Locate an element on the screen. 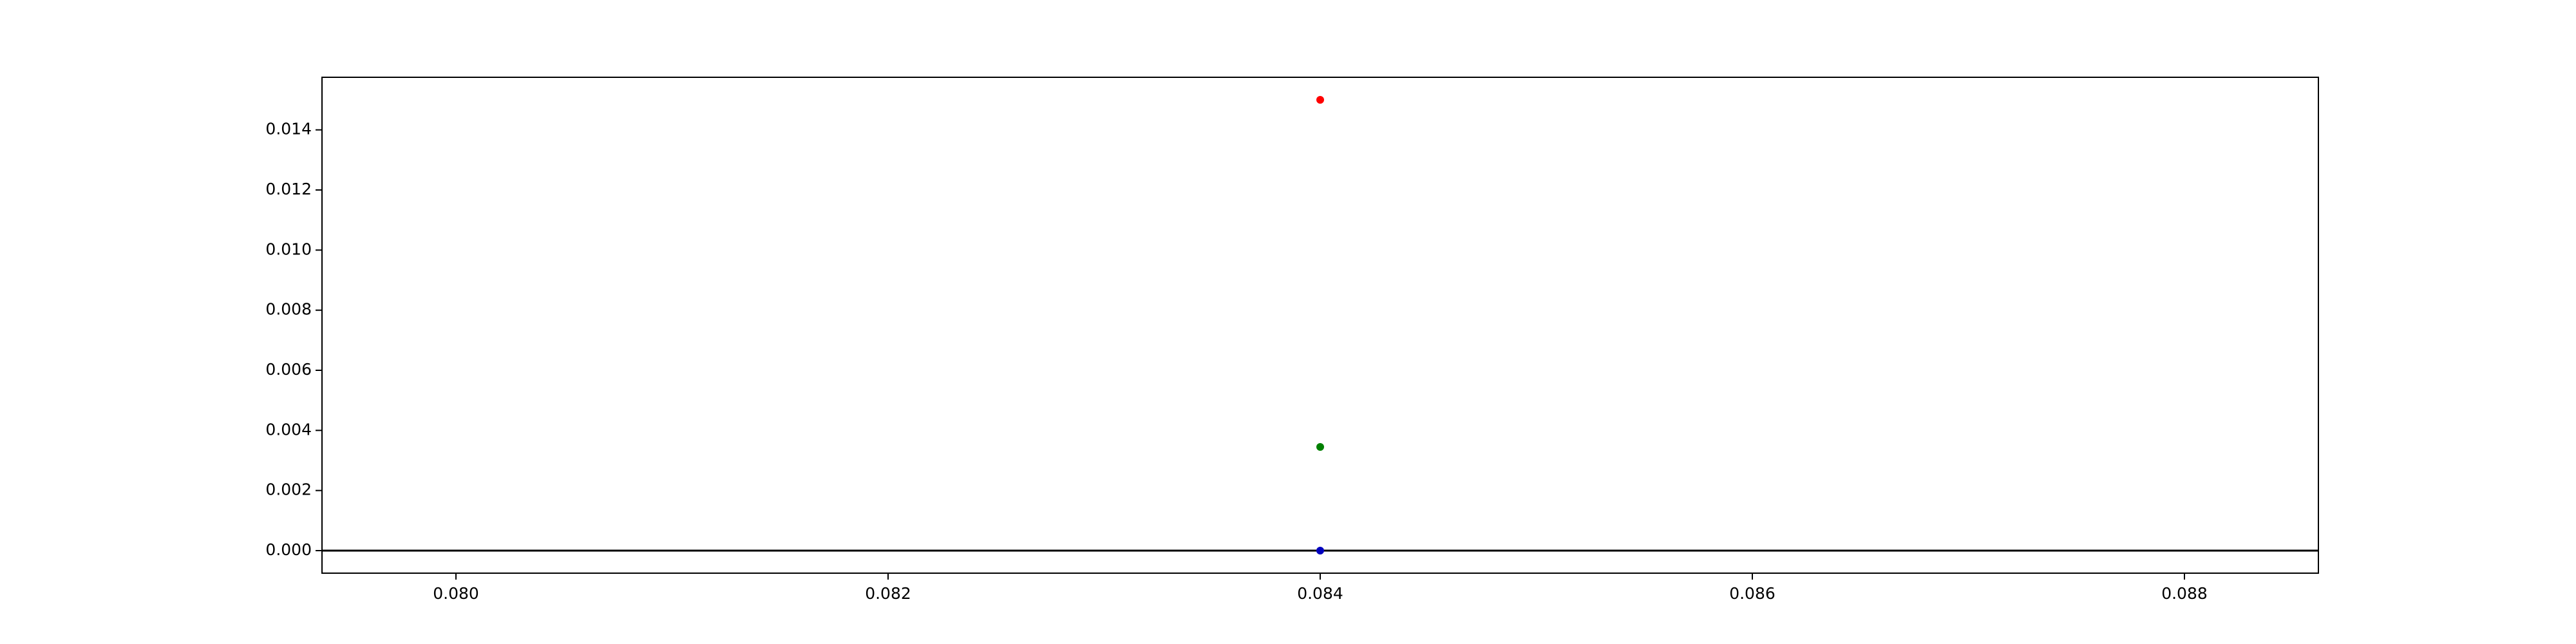  y-tick-label: 0.010 is located at coordinates (288, 249).